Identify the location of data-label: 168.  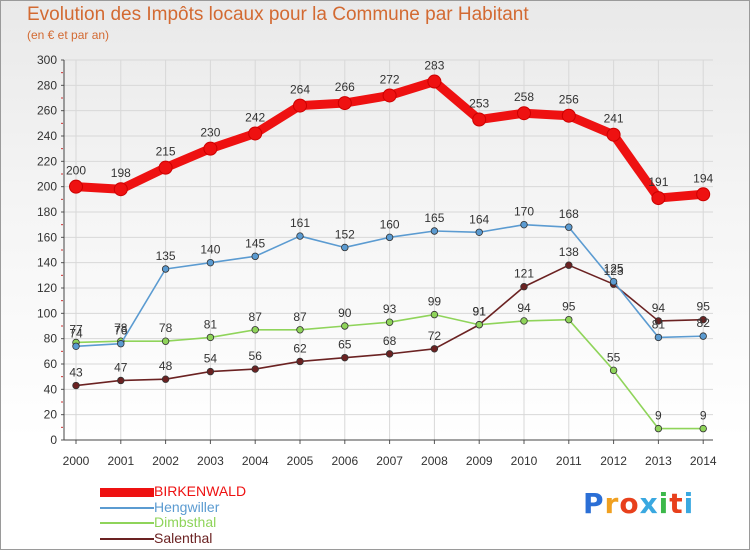
(569, 214).